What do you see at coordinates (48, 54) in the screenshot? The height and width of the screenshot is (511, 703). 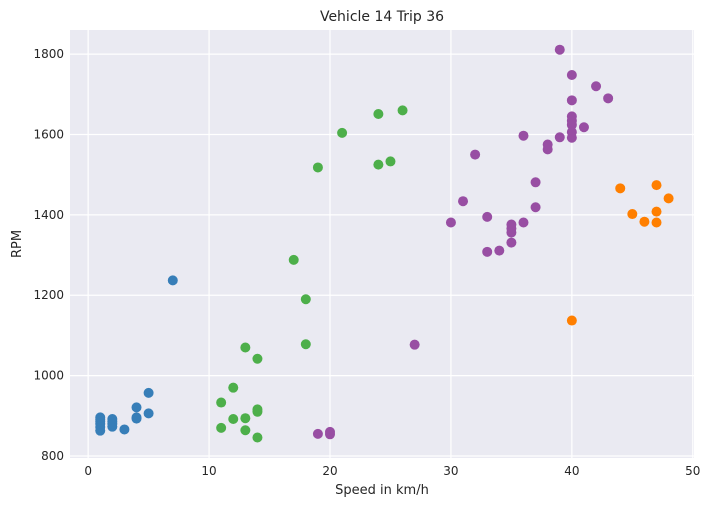 I see `y-tick-label: 1800` at bounding box center [48, 54].